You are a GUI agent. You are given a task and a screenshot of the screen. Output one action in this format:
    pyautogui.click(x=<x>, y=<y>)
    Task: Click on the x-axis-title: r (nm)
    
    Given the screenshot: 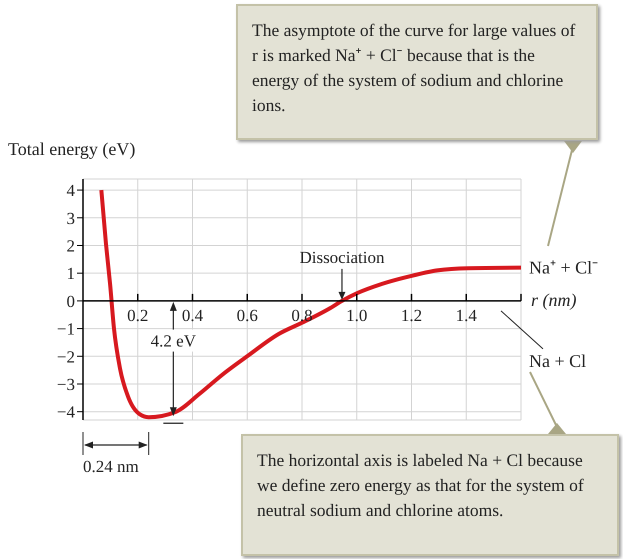 What is the action you would take?
    pyautogui.click(x=553, y=300)
    